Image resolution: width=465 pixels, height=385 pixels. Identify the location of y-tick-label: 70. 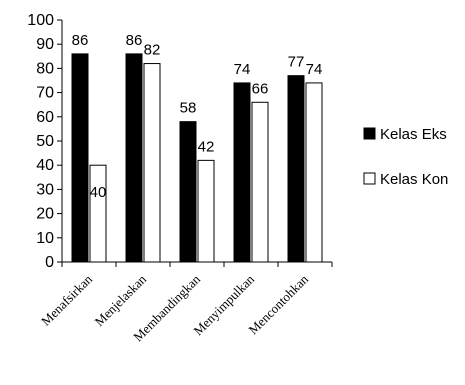
(45, 93).